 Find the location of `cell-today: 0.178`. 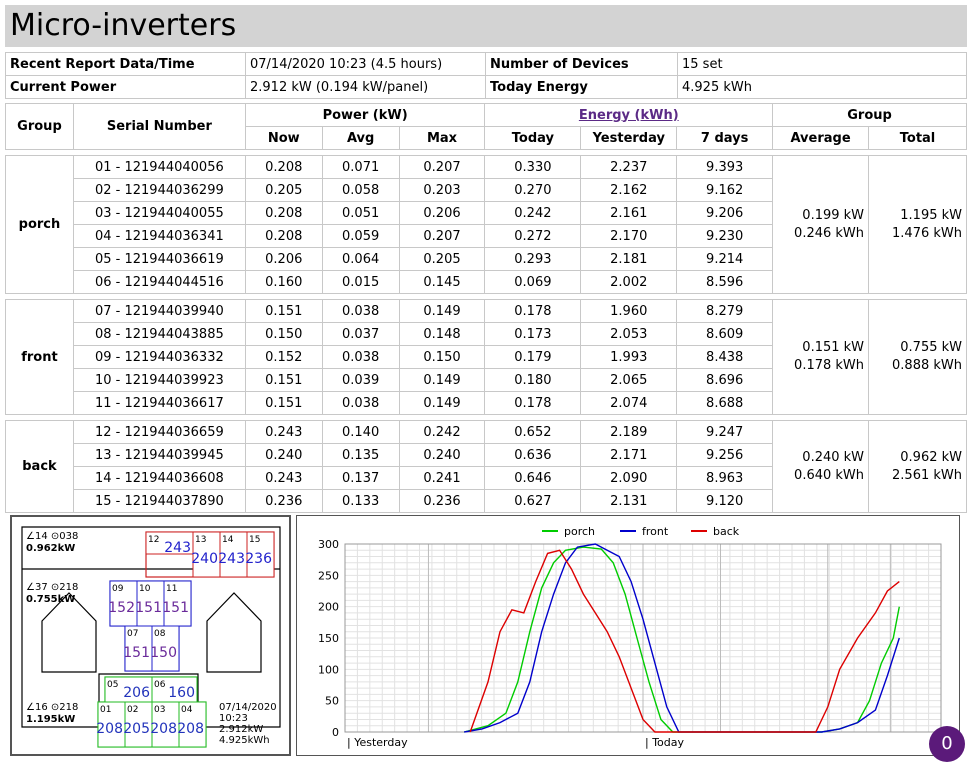

cell-today: 0.178 is located at coordinates (533, 403).